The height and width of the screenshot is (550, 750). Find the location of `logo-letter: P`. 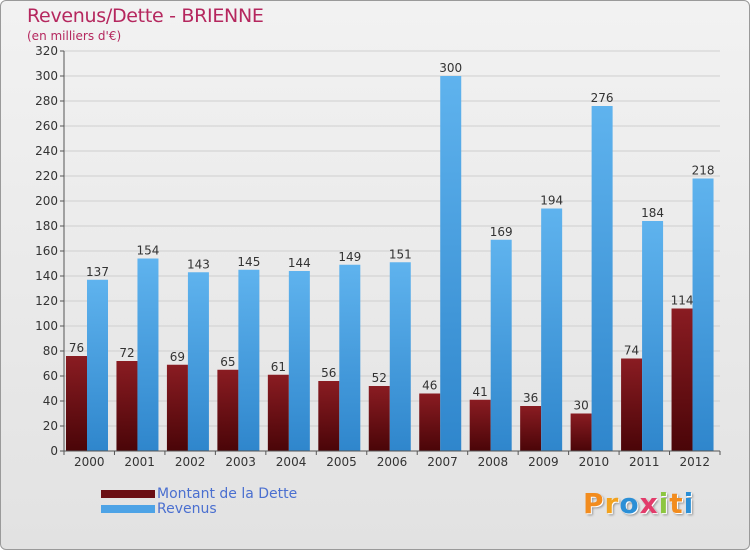

logo-letter: P is located at coordinates (594, 503).